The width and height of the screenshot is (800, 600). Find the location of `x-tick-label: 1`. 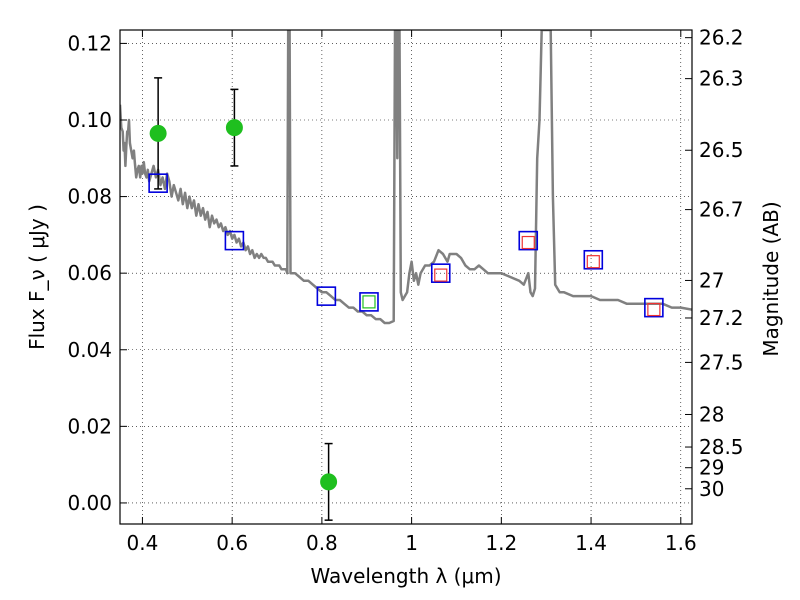

x-tick-label: 1 is located at coordinates (411, 543).